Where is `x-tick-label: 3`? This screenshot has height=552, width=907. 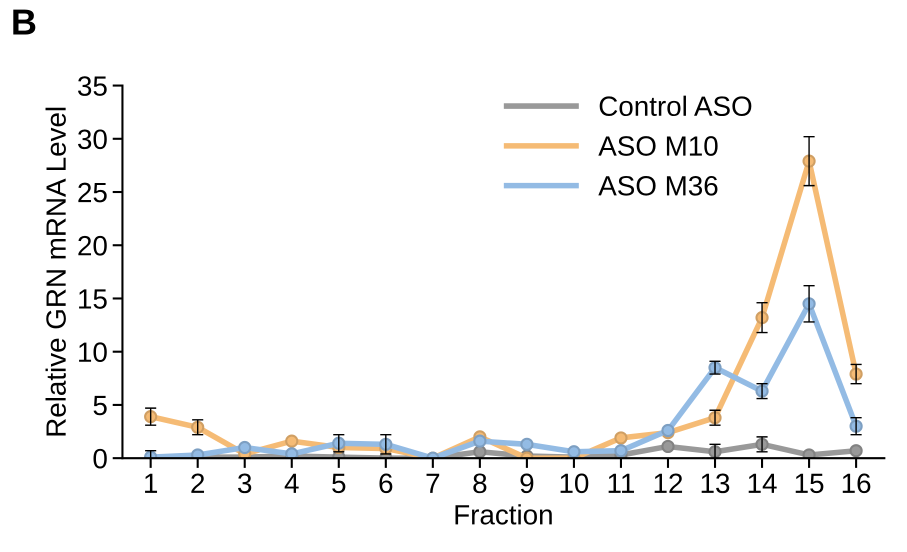
x-tick-label: 3 is located at coordinates (245, 483).